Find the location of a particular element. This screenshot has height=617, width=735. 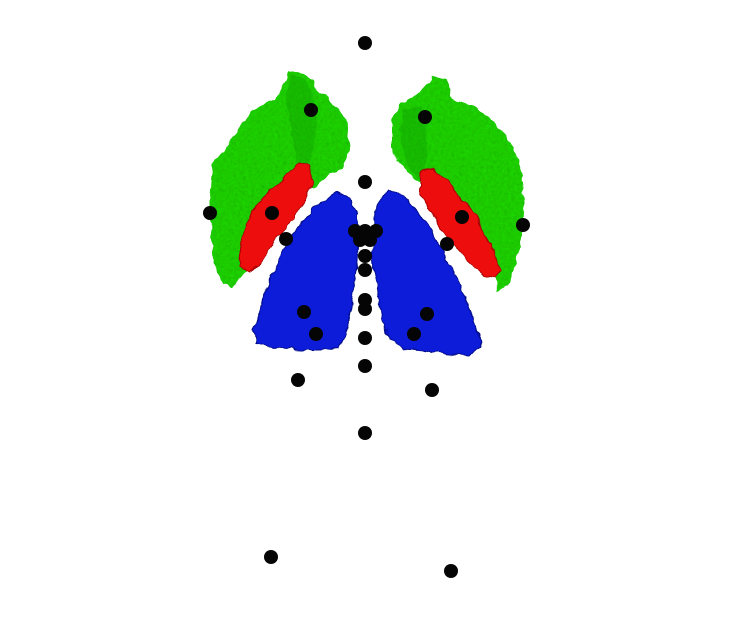

right-outer-structure is located at coordinates (458, 184).